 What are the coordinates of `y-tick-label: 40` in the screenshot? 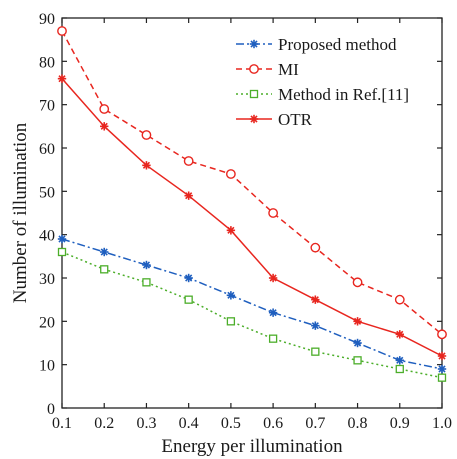 It's located at (47, 236).